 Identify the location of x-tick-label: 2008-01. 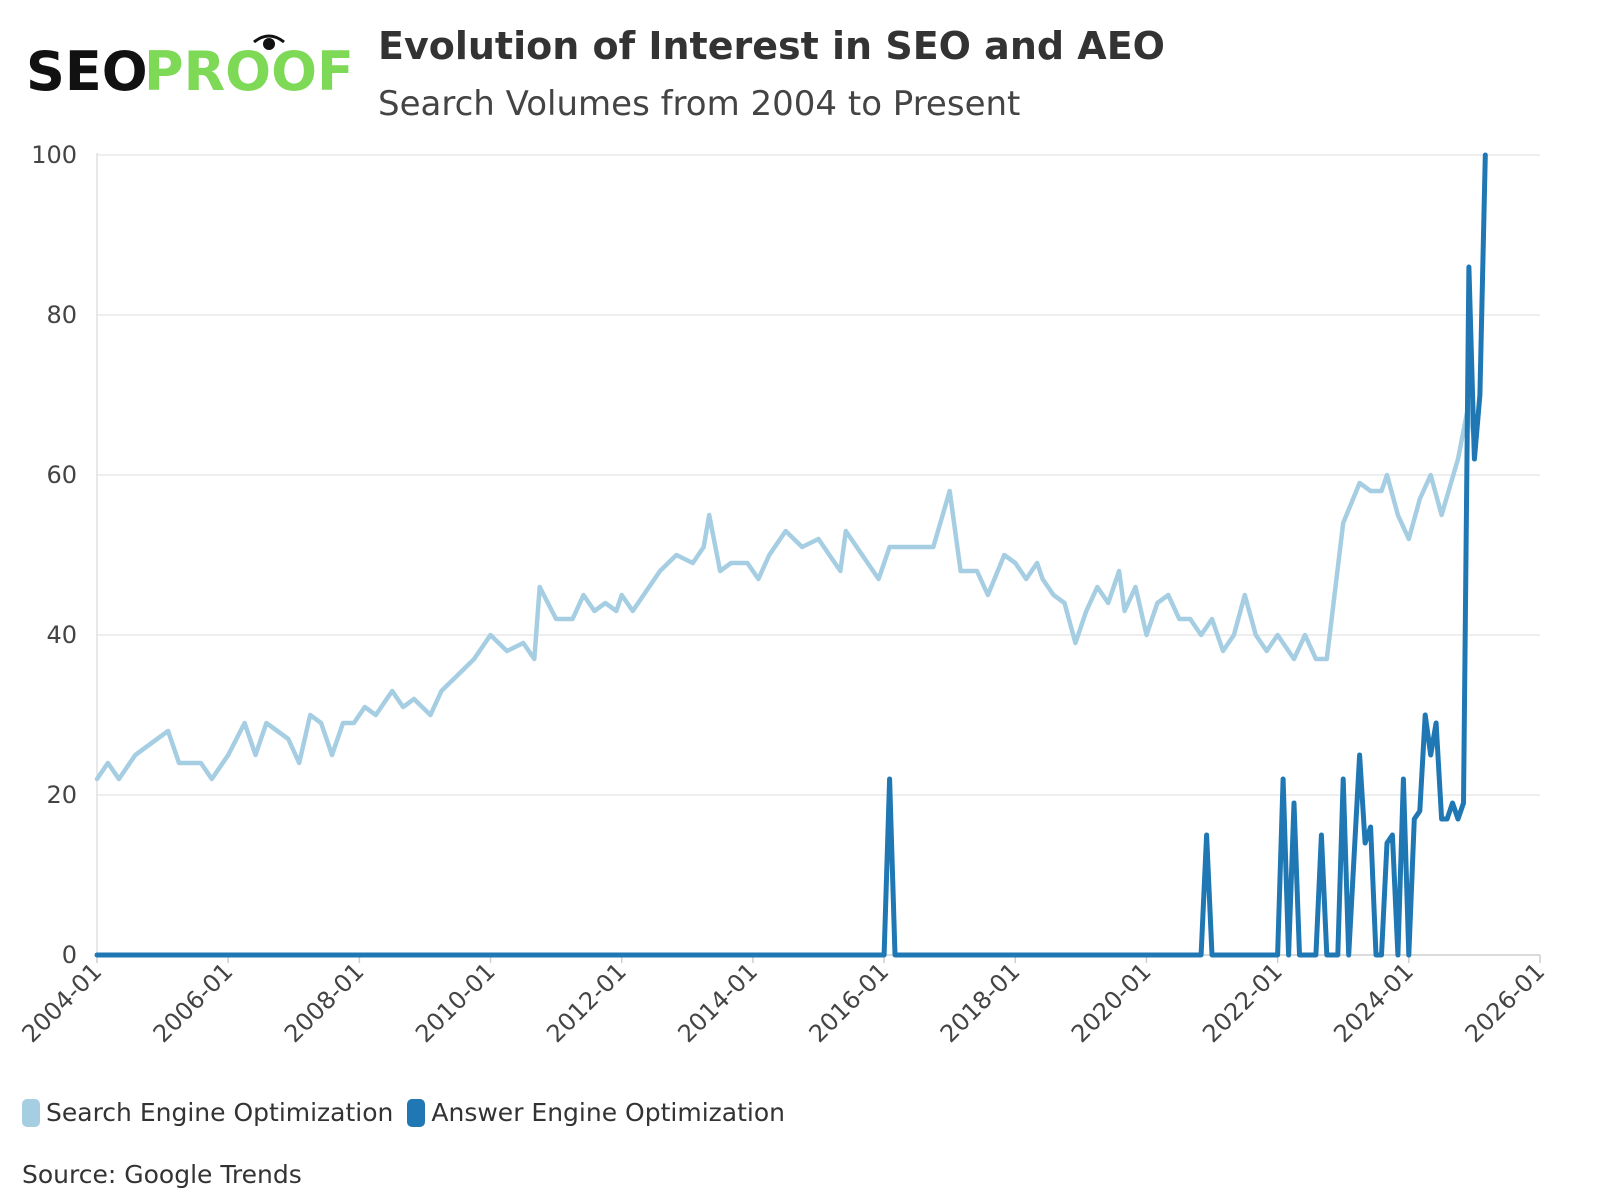
(324, 1002).